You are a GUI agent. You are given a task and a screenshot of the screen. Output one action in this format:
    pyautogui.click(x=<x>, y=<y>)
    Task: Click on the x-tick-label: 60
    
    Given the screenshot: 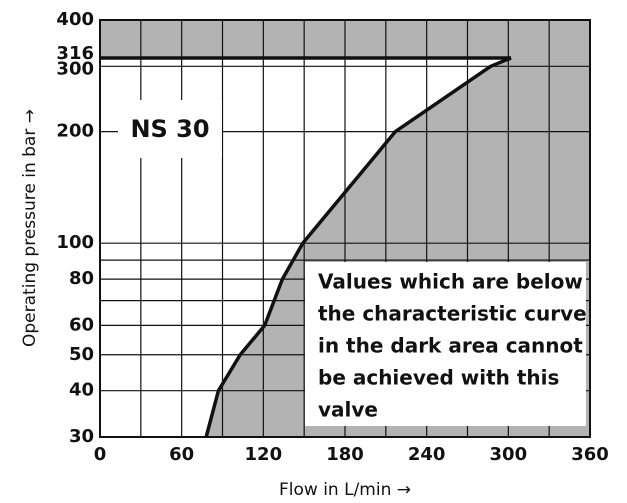 What is the action you would take?
    pyautogui.click(x=181, y=454)
    